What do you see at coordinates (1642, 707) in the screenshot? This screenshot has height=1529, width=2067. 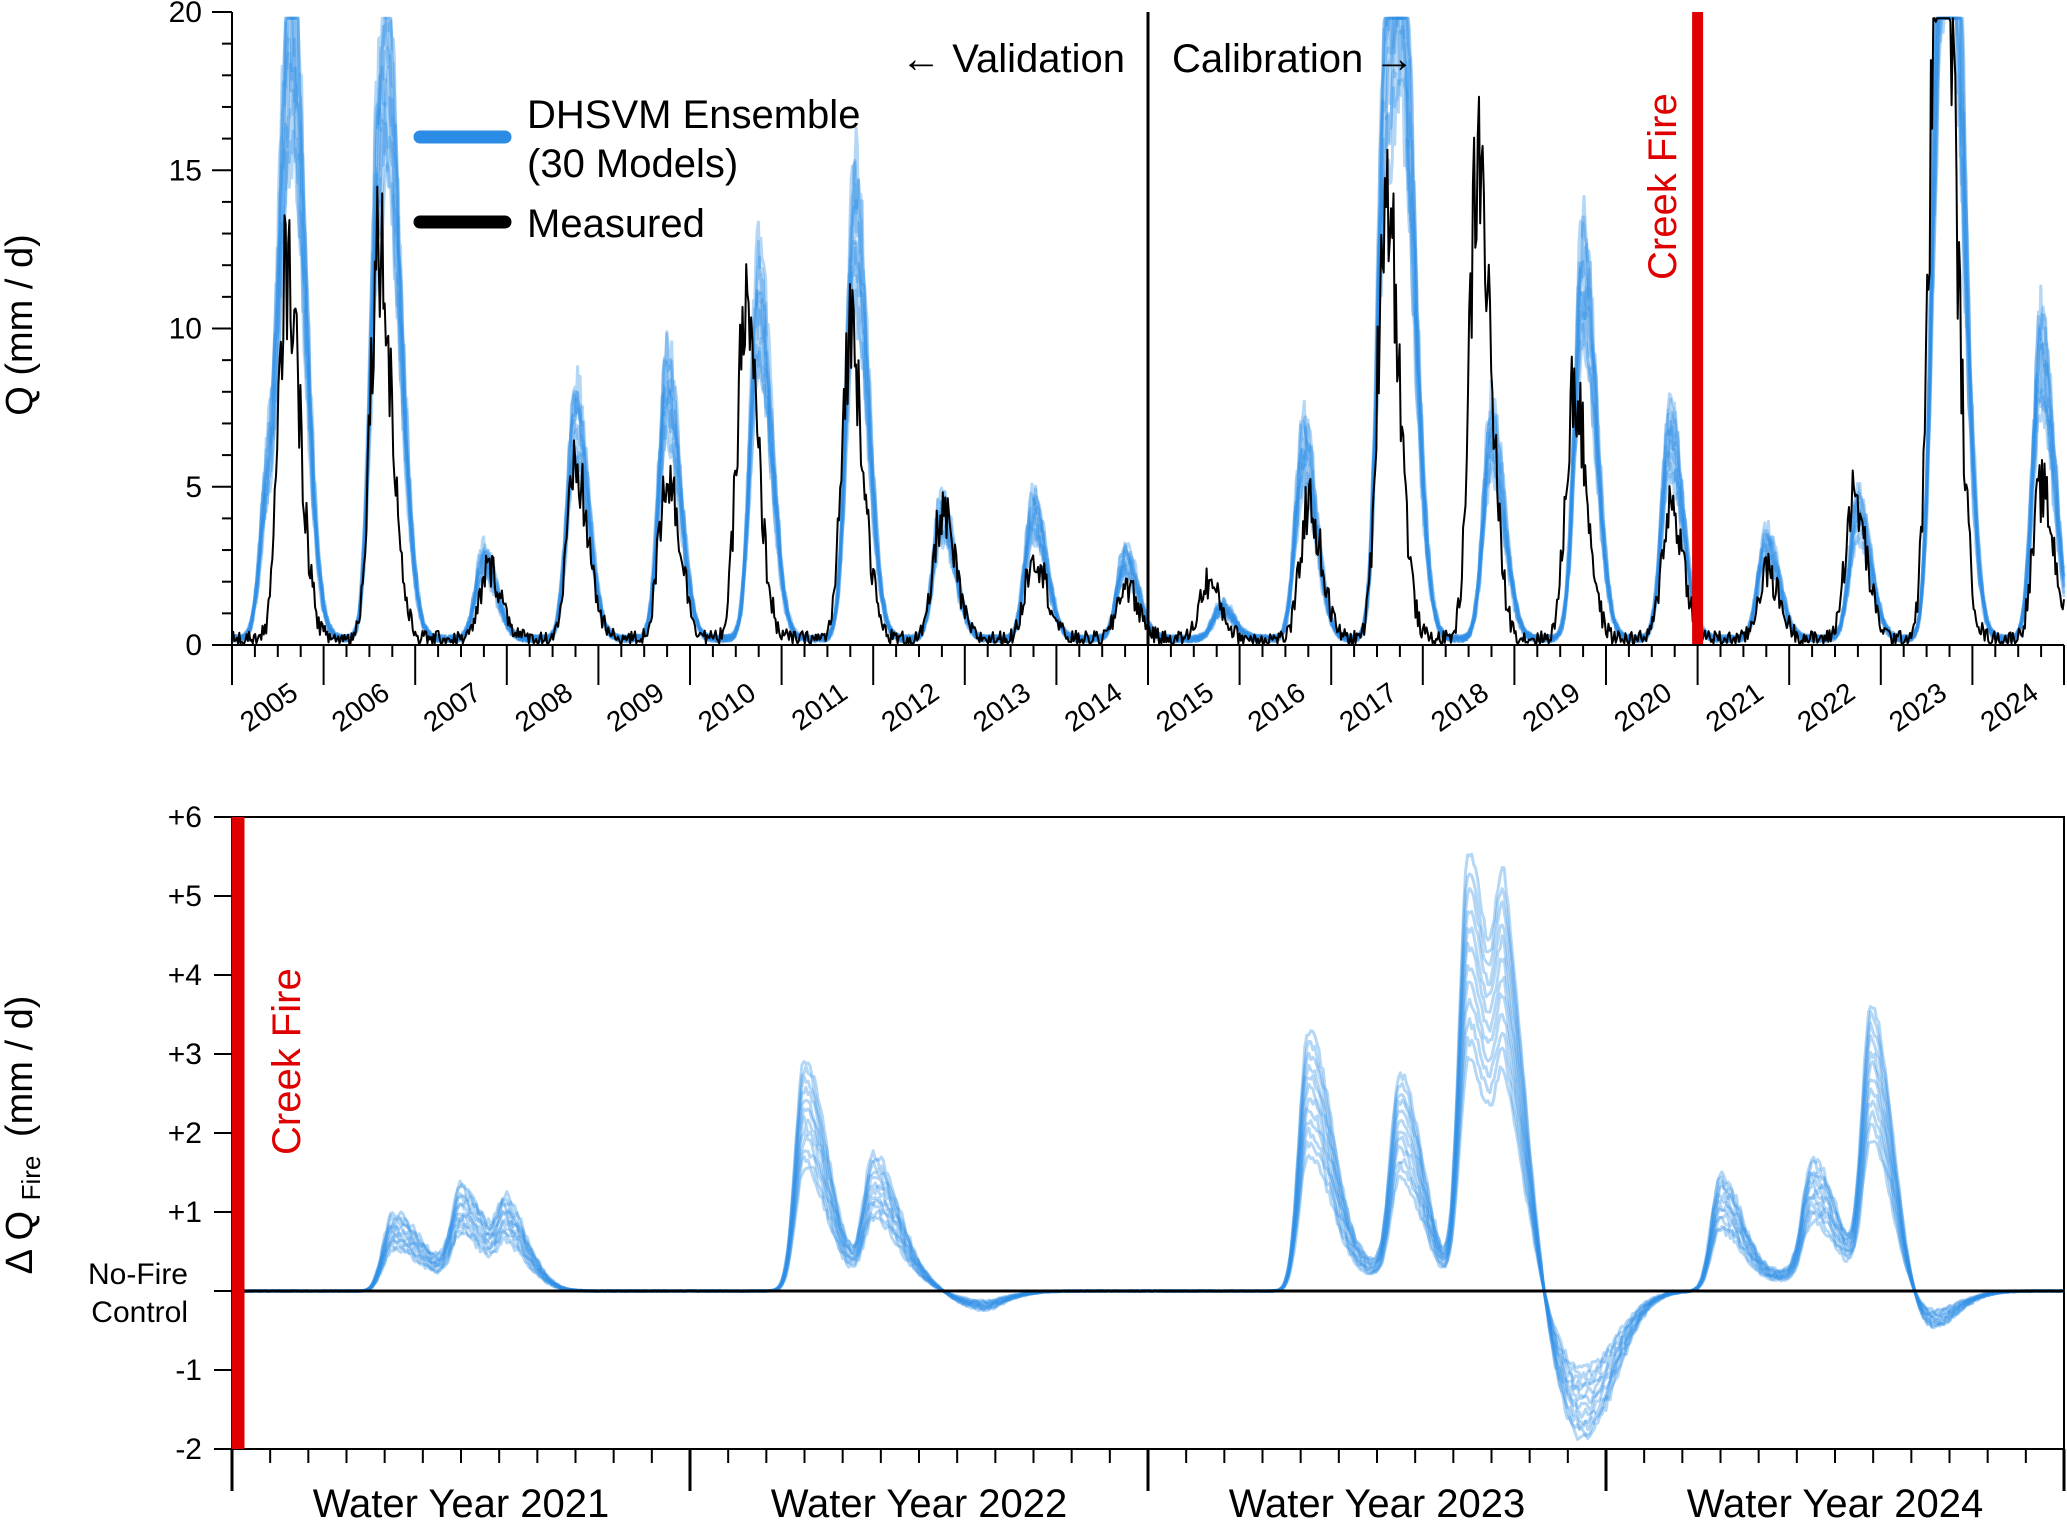 I see `top-x-tick-label: 2020` at bounding box center [1642, 707].